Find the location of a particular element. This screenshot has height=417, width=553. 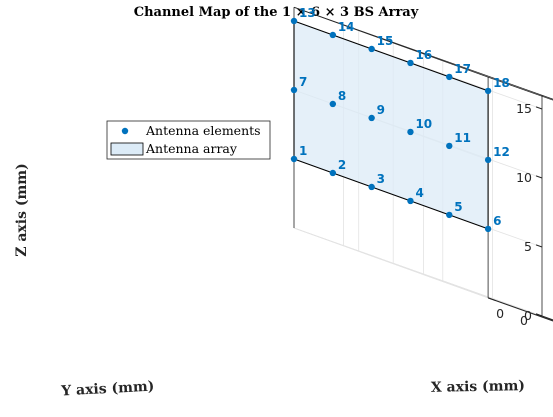

z-axis-label: Z axis (mm) is located at coordinates (22, 209).